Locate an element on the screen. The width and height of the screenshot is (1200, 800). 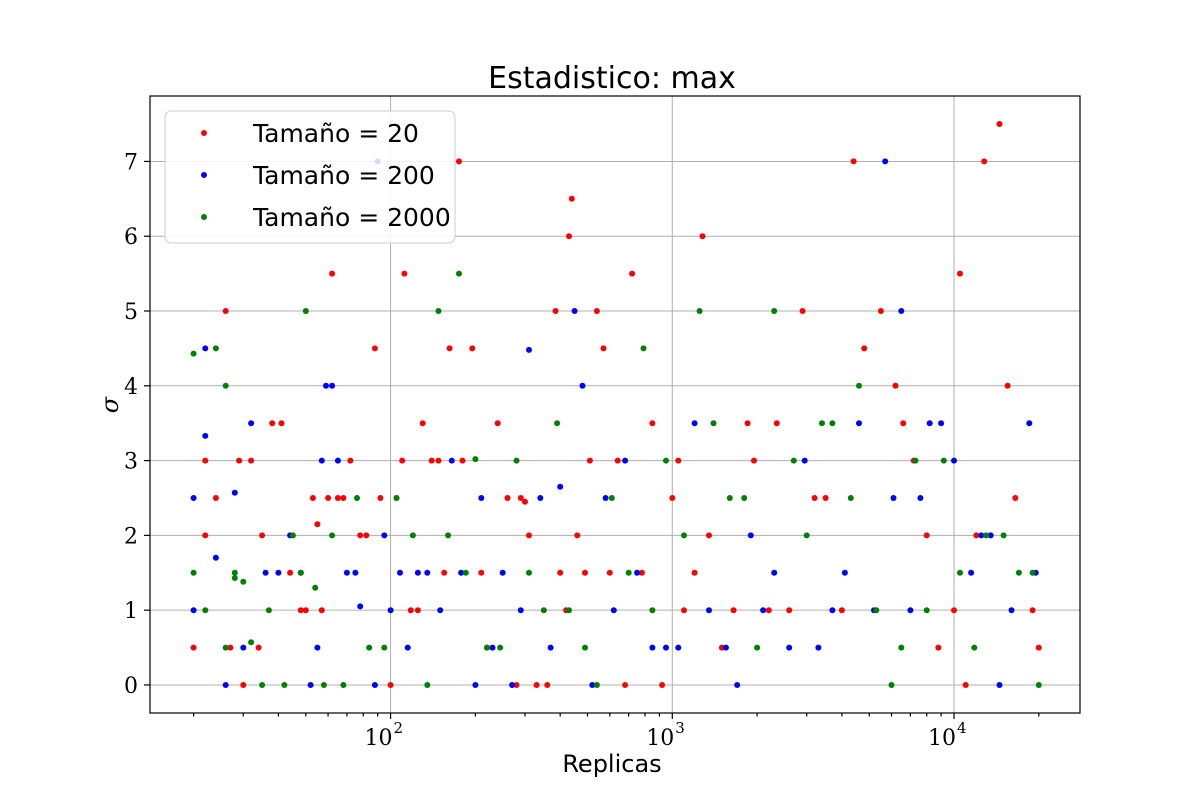
y-tick-label: 0 is located at coordinates (131, 686).